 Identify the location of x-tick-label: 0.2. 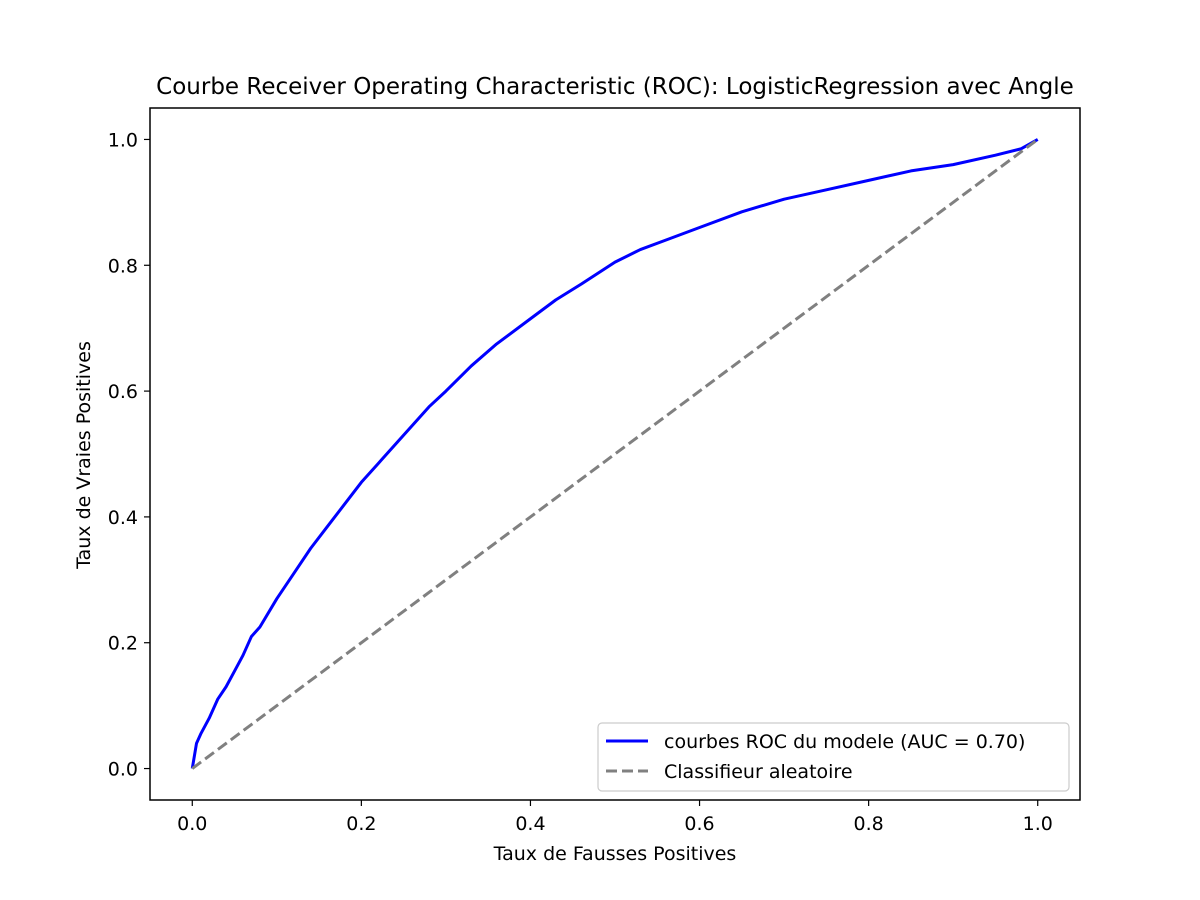
(361, 824).